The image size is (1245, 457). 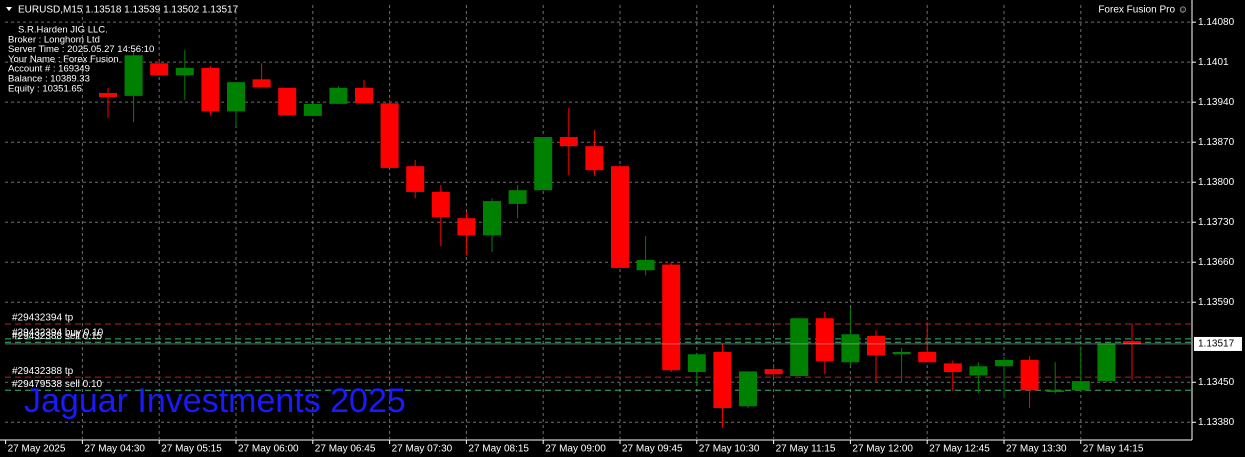 I want to click on y-tick-label: 1.13660, so click(x=1216, y=262).